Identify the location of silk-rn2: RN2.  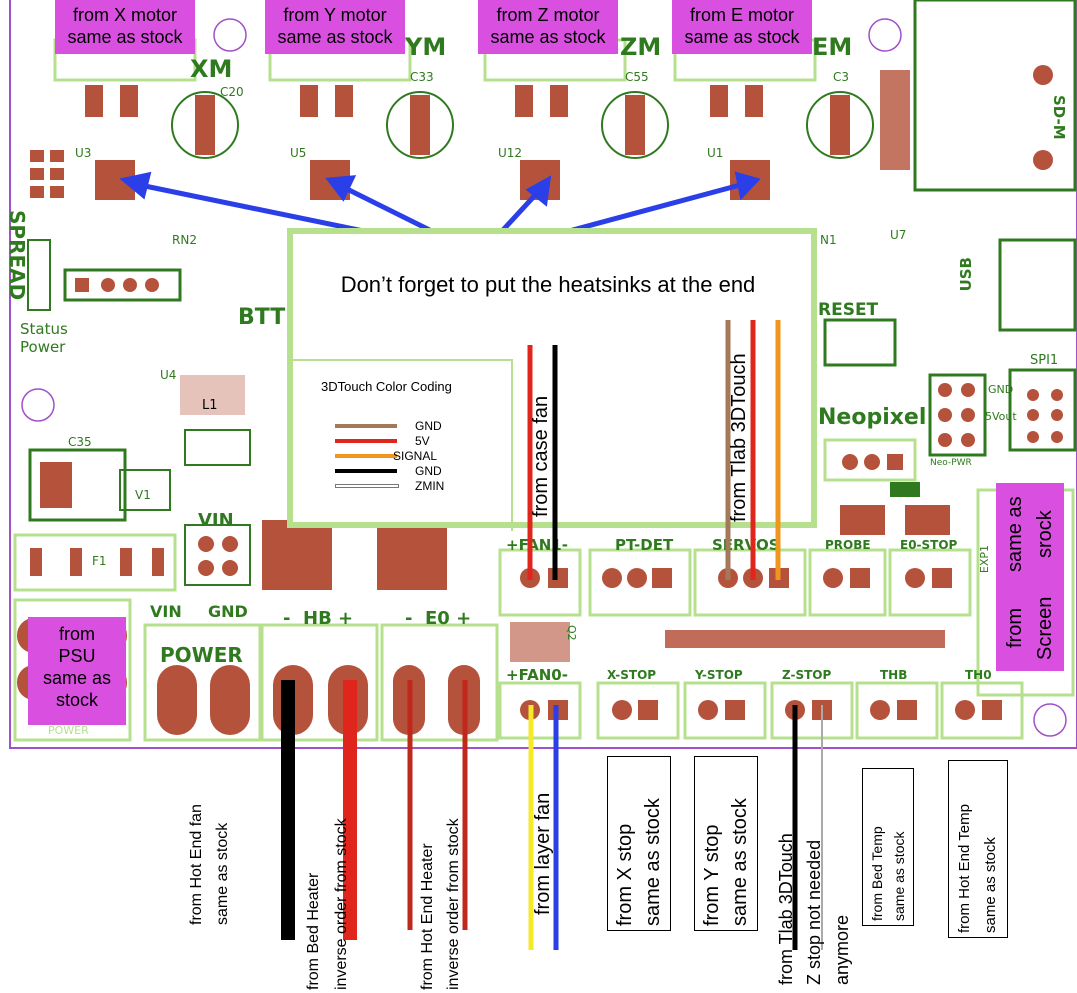
(184, 240).